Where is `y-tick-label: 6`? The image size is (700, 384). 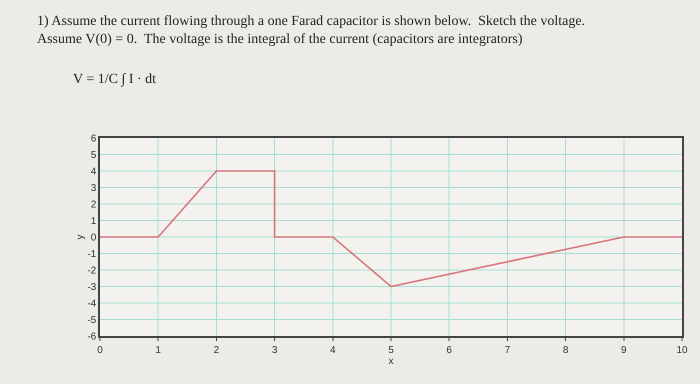
y-tick-label: 6 is located at coordinates (93, 139).